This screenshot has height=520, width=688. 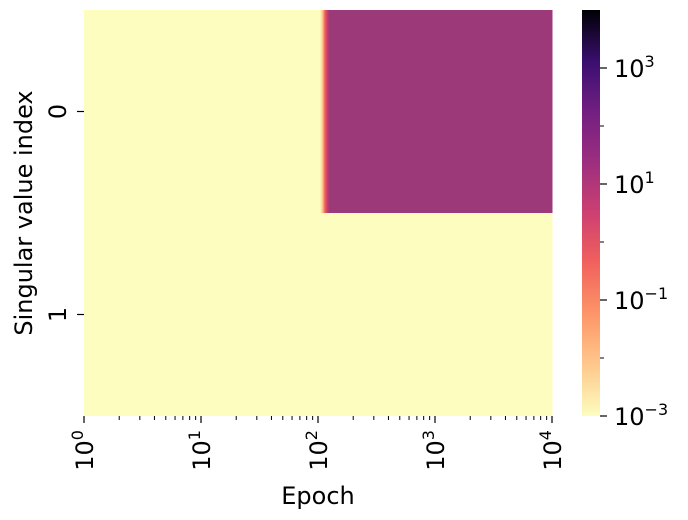 I want to click on x-tick-label: 101, so click(x=200, y=450).